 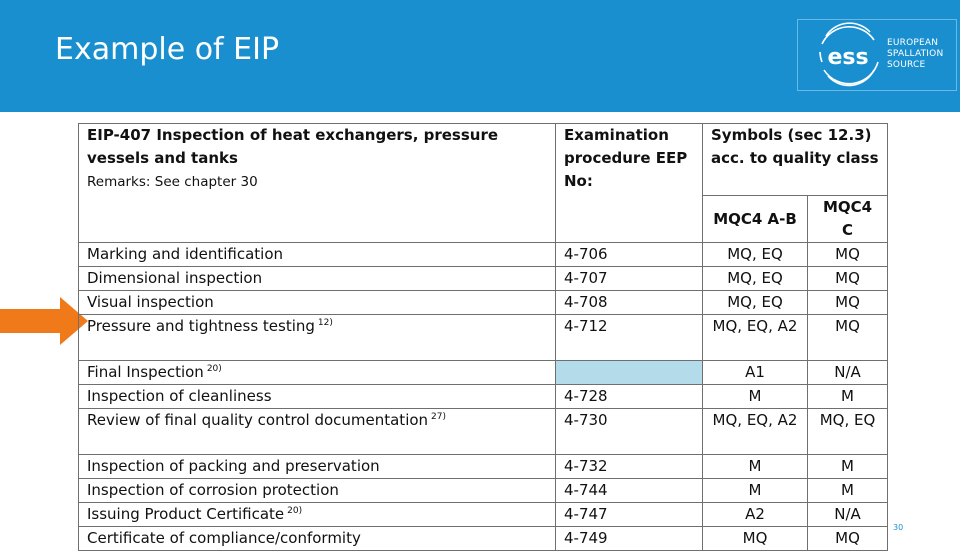 I want to click on table-row: Issuing Product Certificate 20) 4-747 A2 N/A, so click(x=483, y=514).